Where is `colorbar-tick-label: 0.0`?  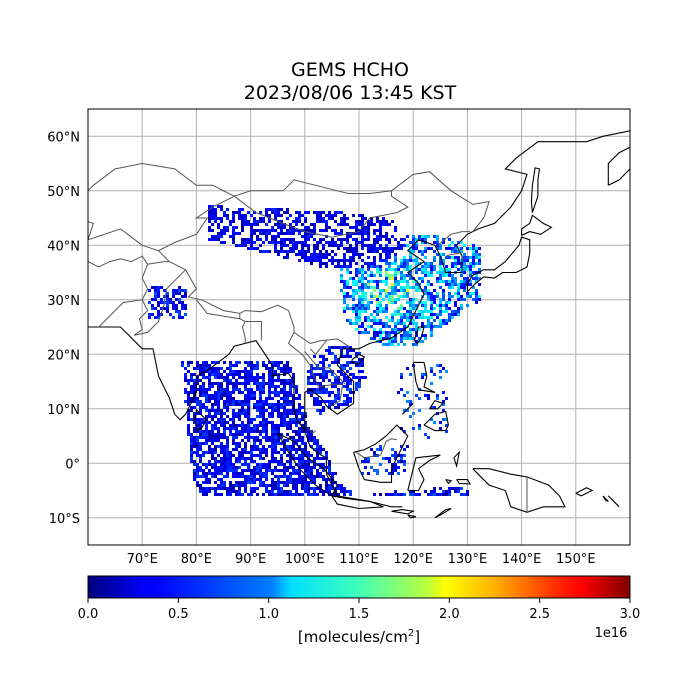
colorbar-tick-label: 0.0 is located at coordinates (88, 614).